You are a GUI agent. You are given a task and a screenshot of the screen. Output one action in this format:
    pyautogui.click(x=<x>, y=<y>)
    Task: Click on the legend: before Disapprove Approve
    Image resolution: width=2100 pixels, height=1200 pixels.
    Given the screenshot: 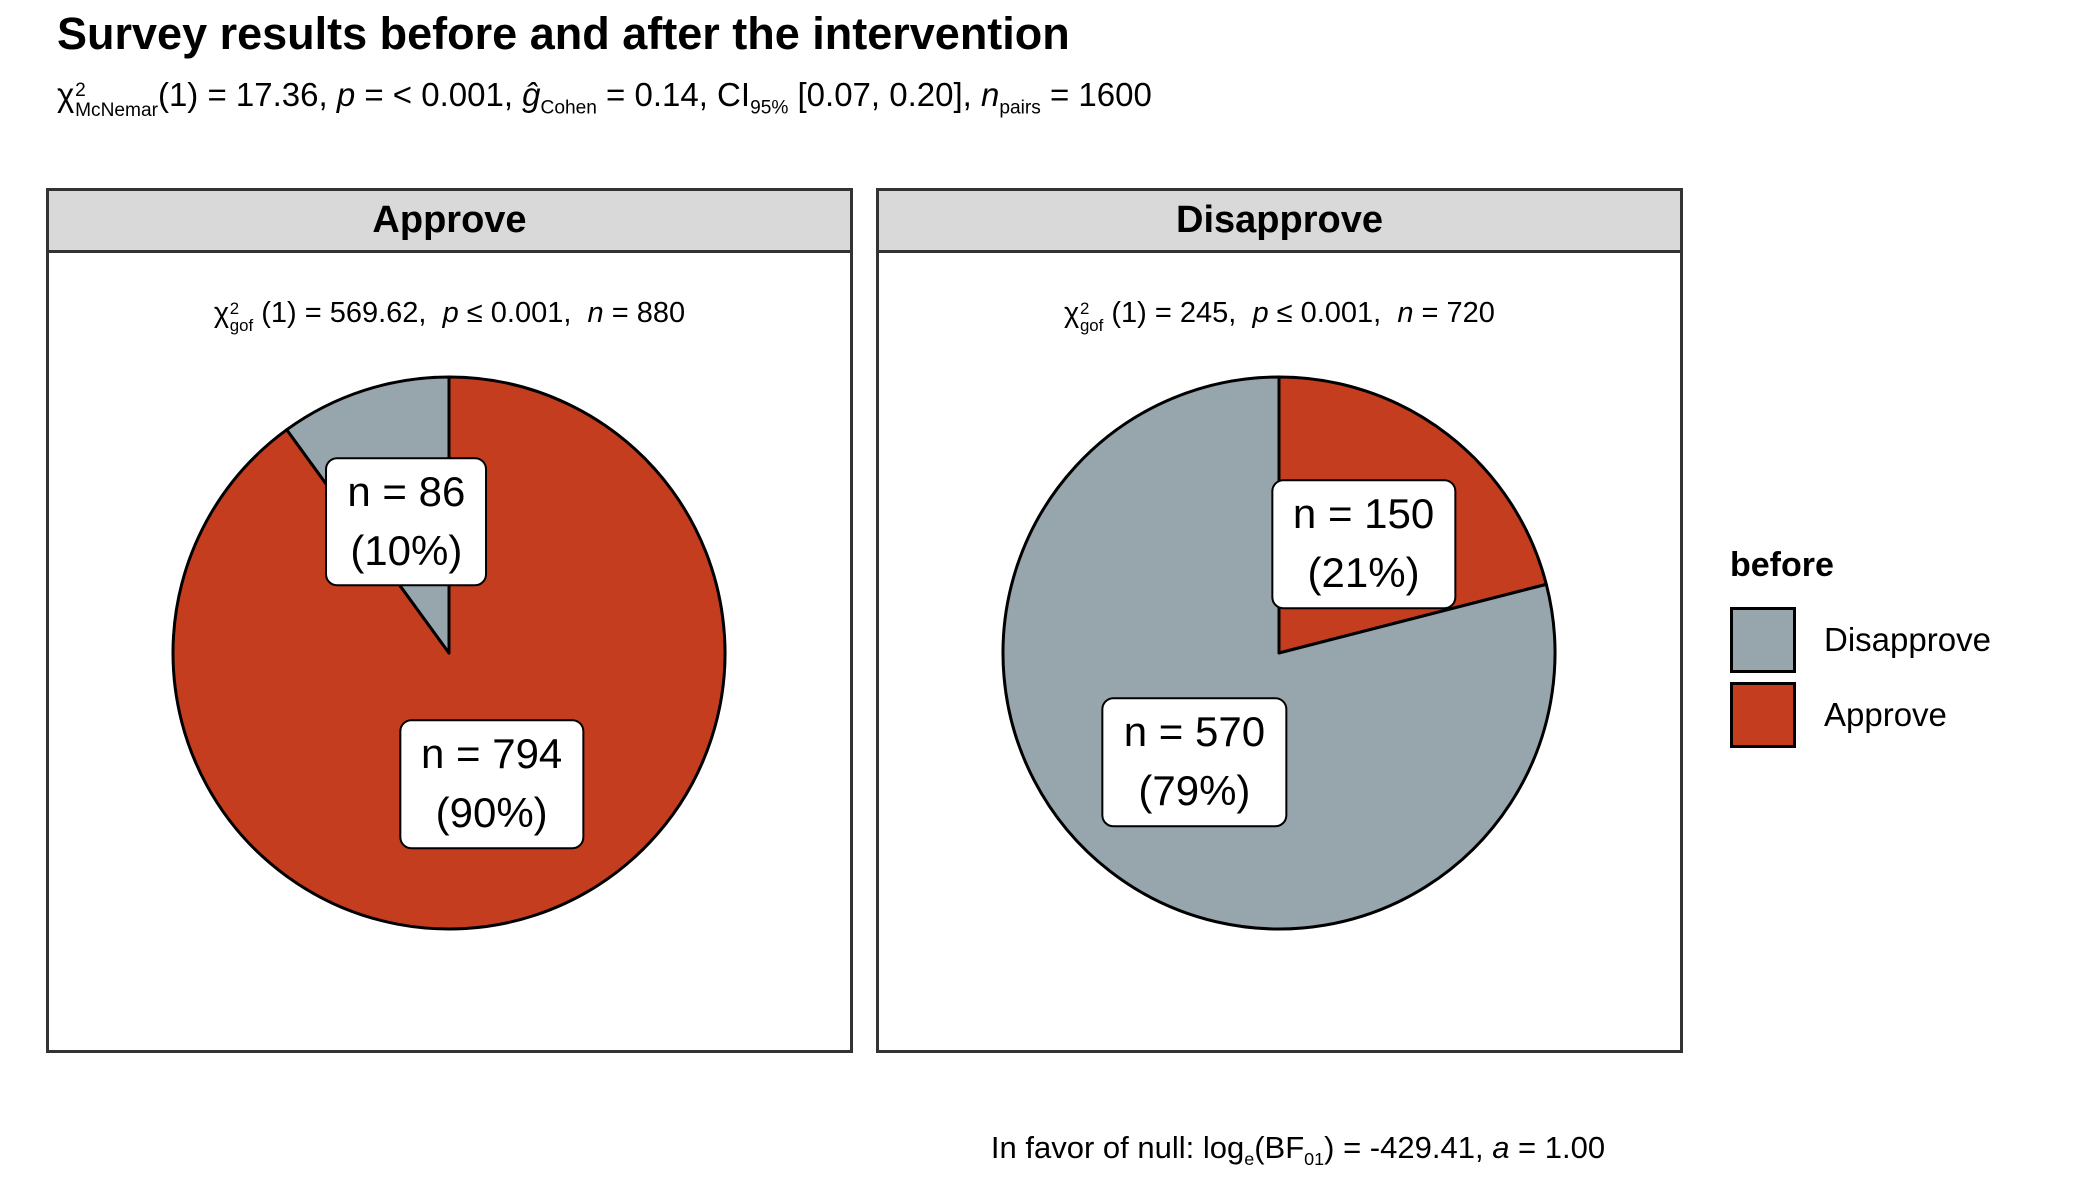 What is the action you would take?
    pyautogui.click(x=1860, y=651)
    